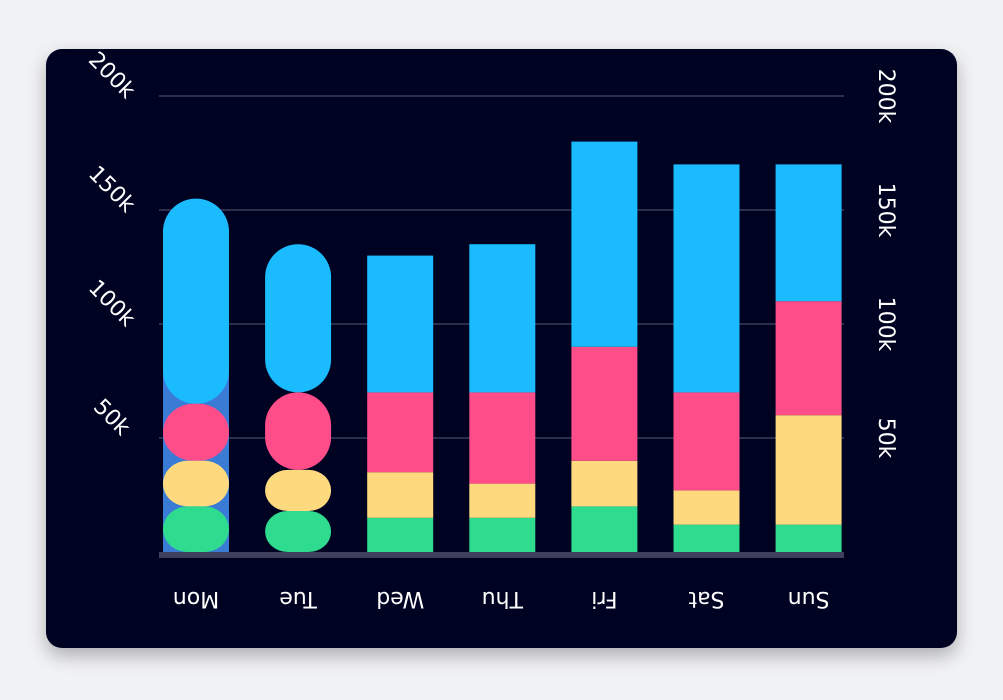  Describe the element at coordinates (885, 438) in the screenshot. I see `y-tick-right-50k: 50k` at that location.